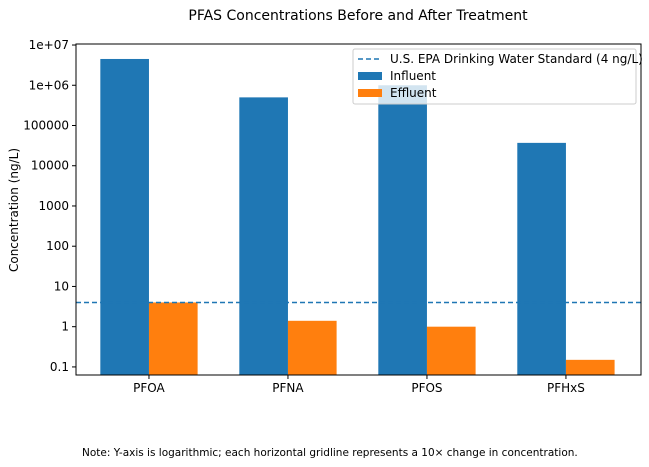 Image resolution: width=649 pixels, height=467 pixels. What do you see at coordinates (149, 388) in the screenshot?
I see `x-tick-label: PFOA` at bounding box center [149, 388].